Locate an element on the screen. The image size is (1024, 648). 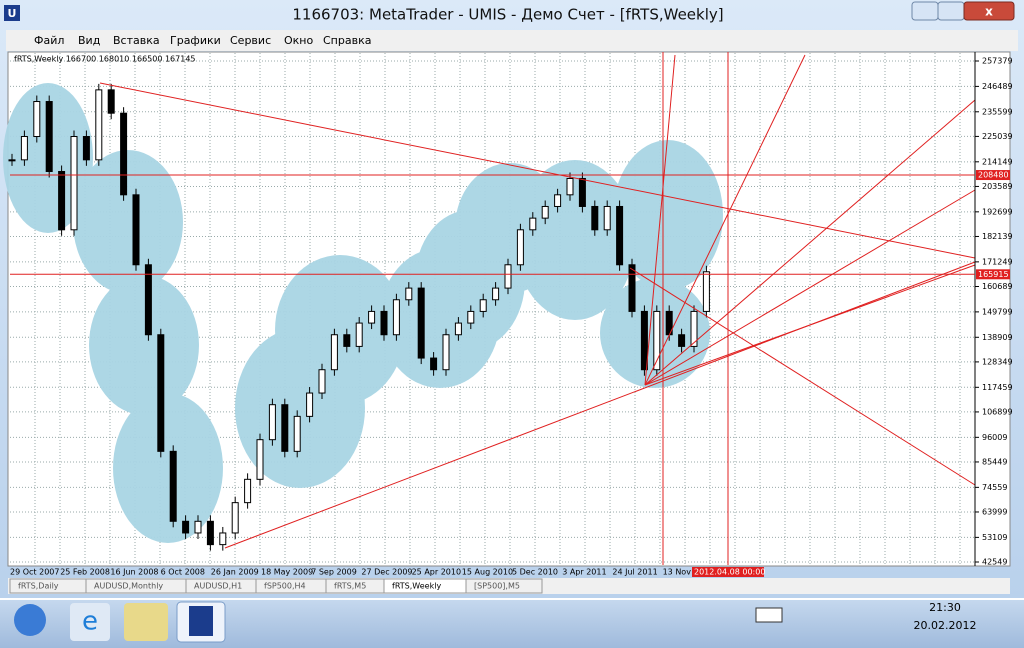
ie-glyph: e is located at coordinates (90, 622).